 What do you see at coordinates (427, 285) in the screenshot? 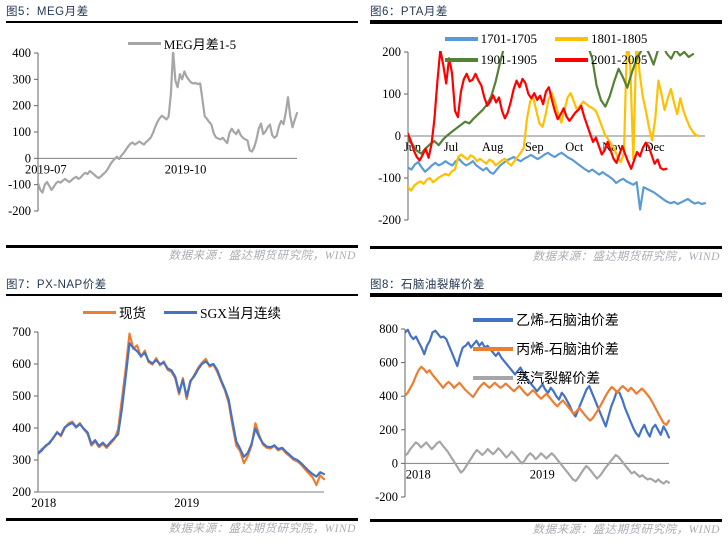
I see `chart-title-fig8: 图8：石脑油裂解价差` at bounding box center [427, 285].